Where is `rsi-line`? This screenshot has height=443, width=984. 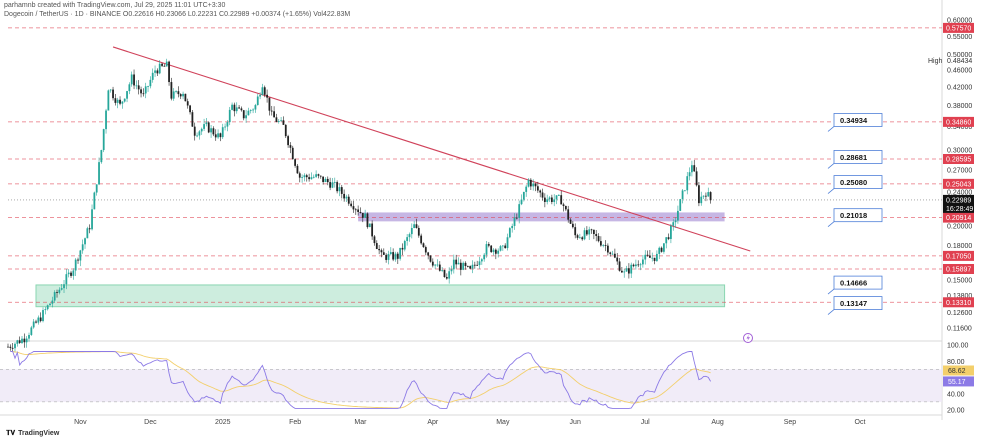 rsi-line is located at coordinates (360, 380).